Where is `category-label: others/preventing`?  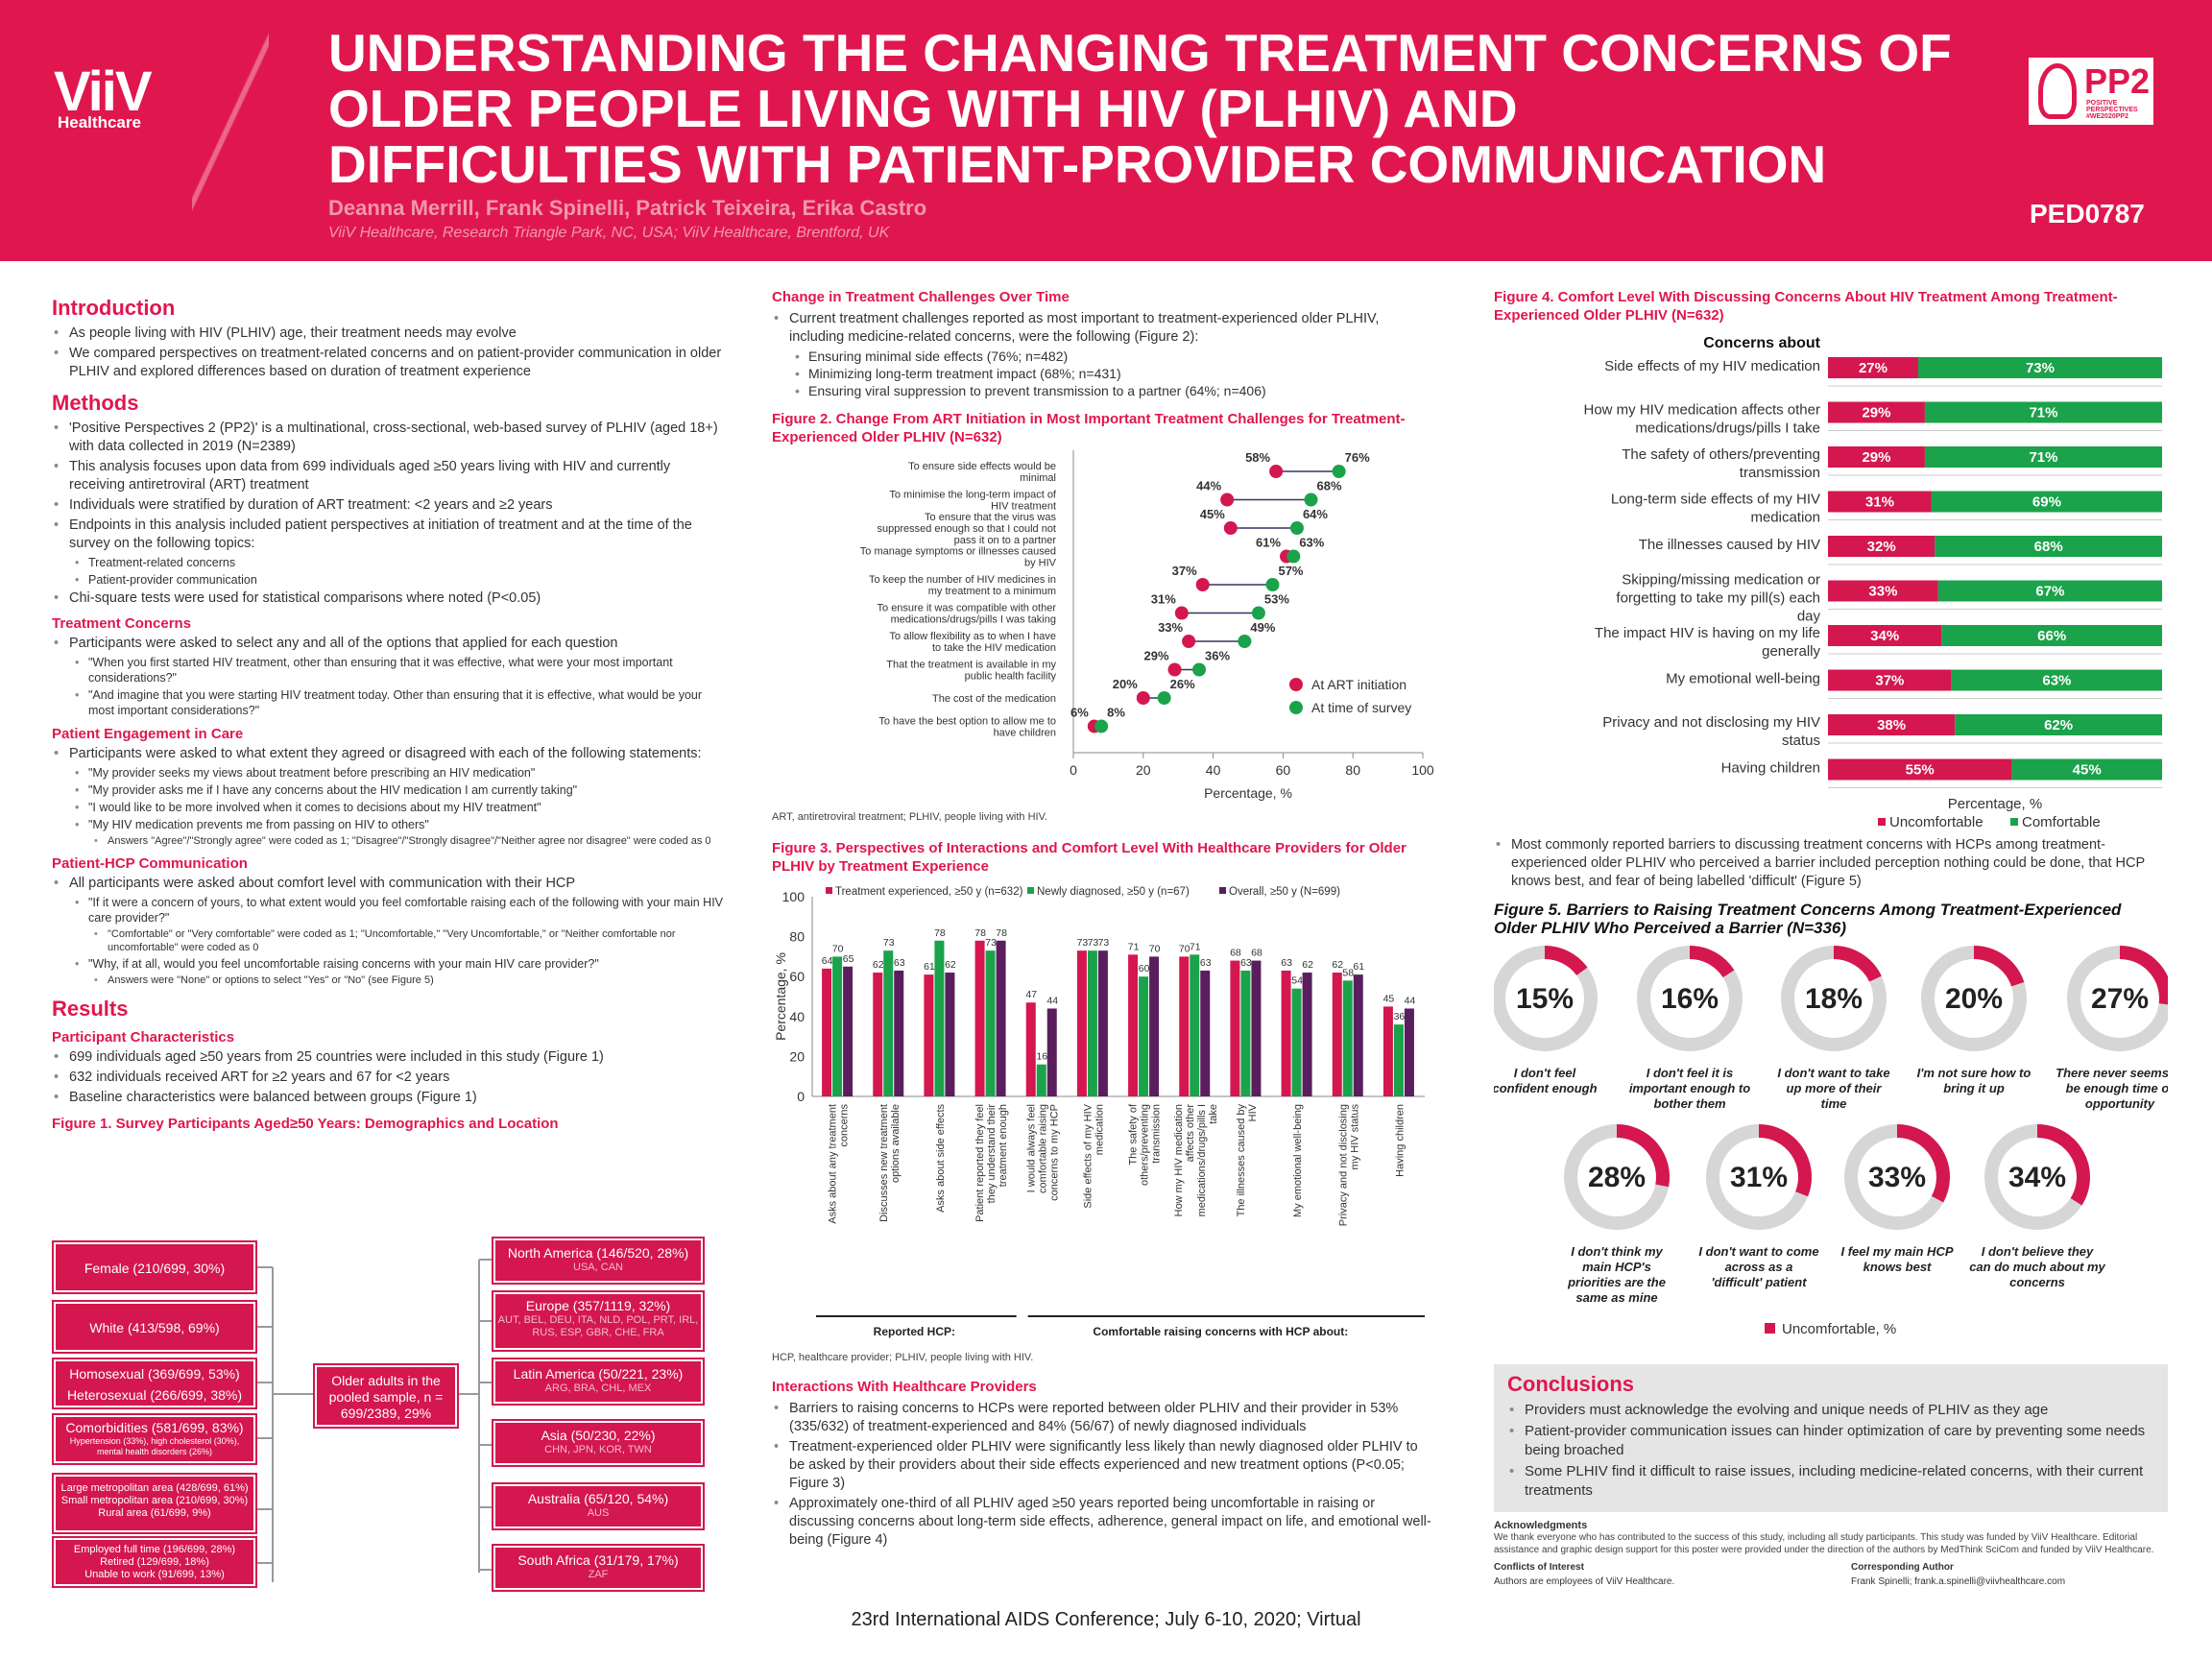
category-label: others/preventing is located at coordinates (1145, 1145).